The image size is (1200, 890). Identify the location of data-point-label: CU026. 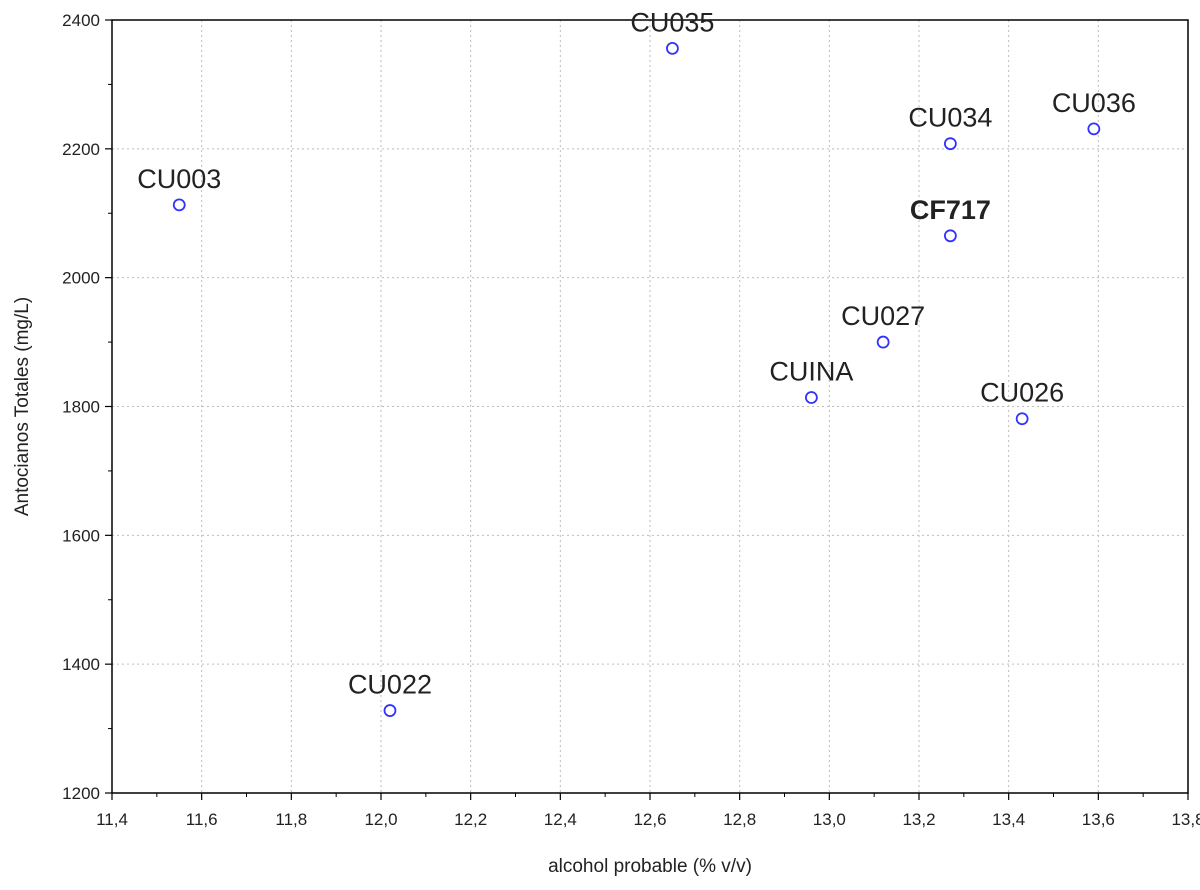
(1022, 393).